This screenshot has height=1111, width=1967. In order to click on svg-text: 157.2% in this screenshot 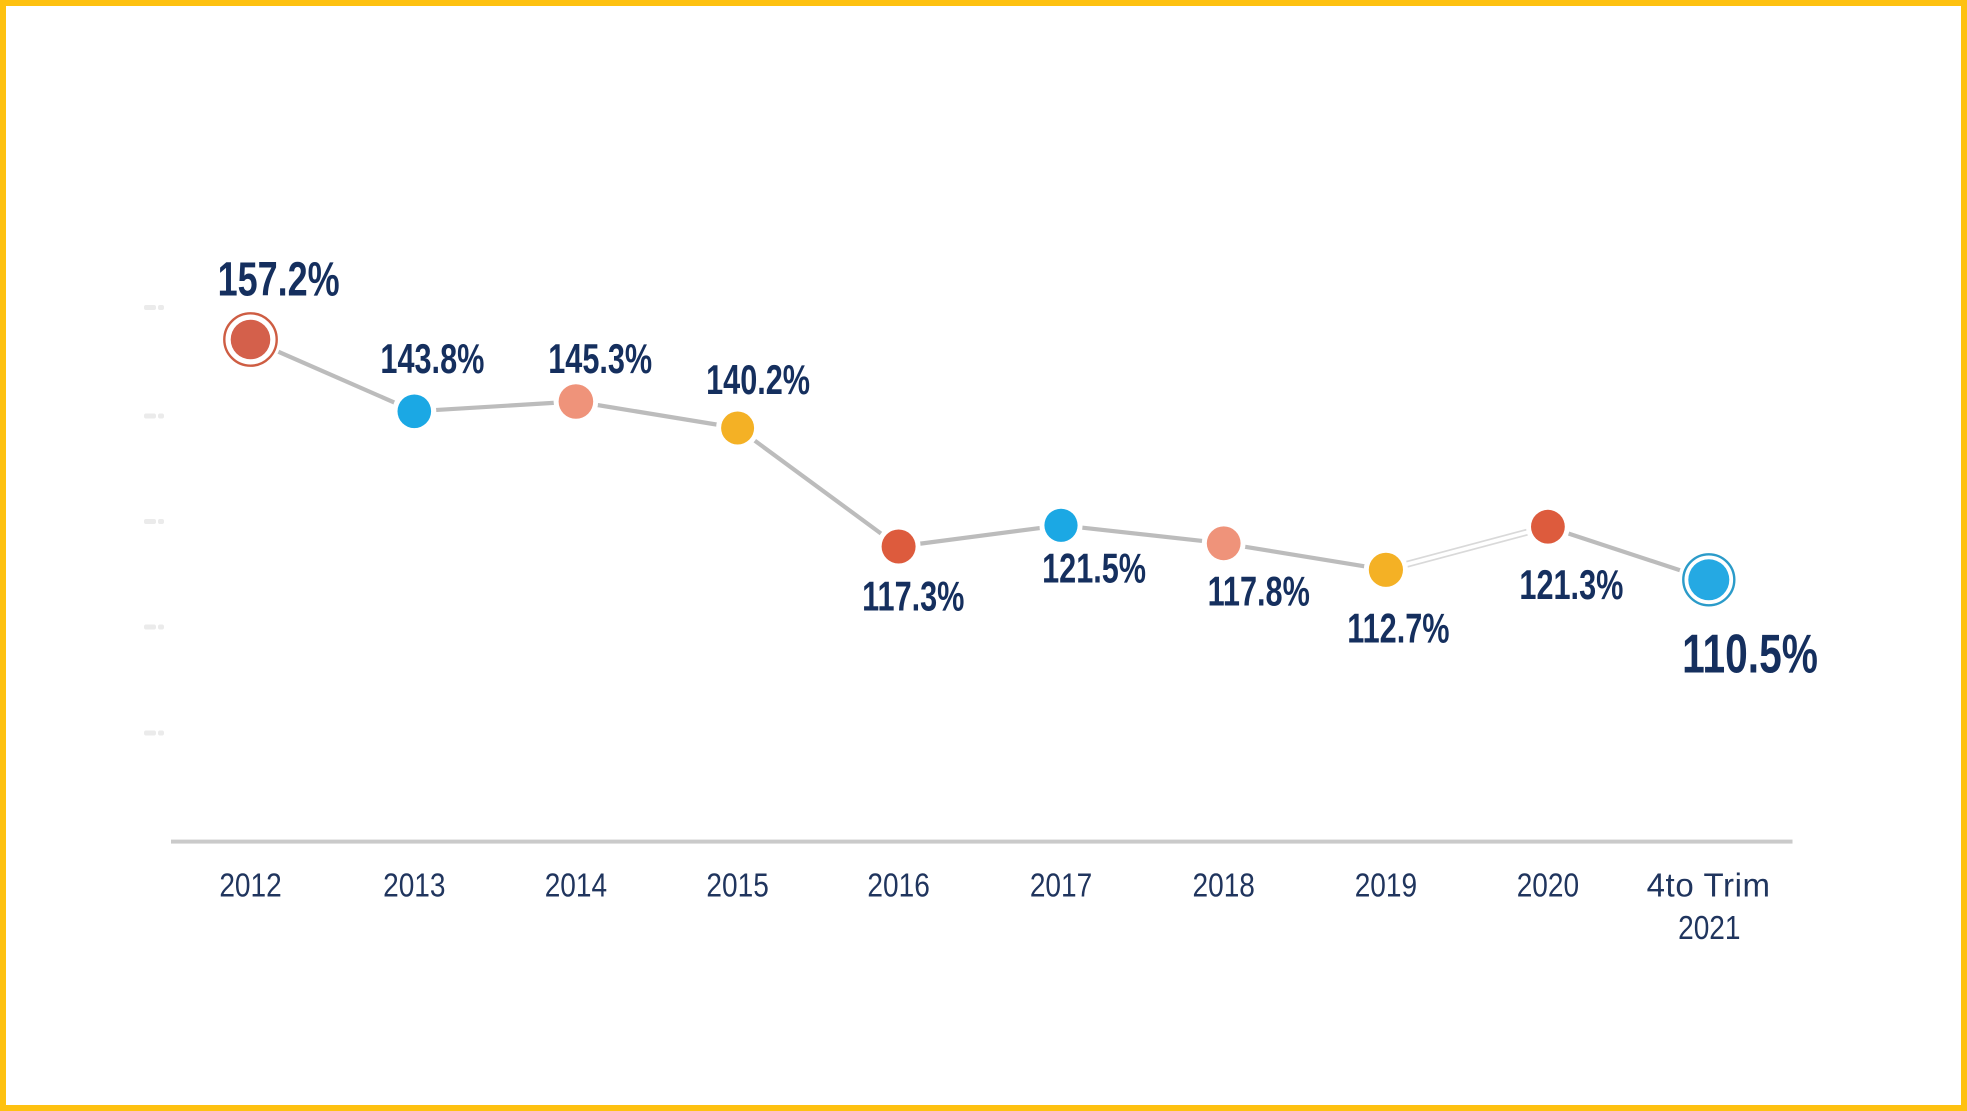, I will do `click(279, 279)`.